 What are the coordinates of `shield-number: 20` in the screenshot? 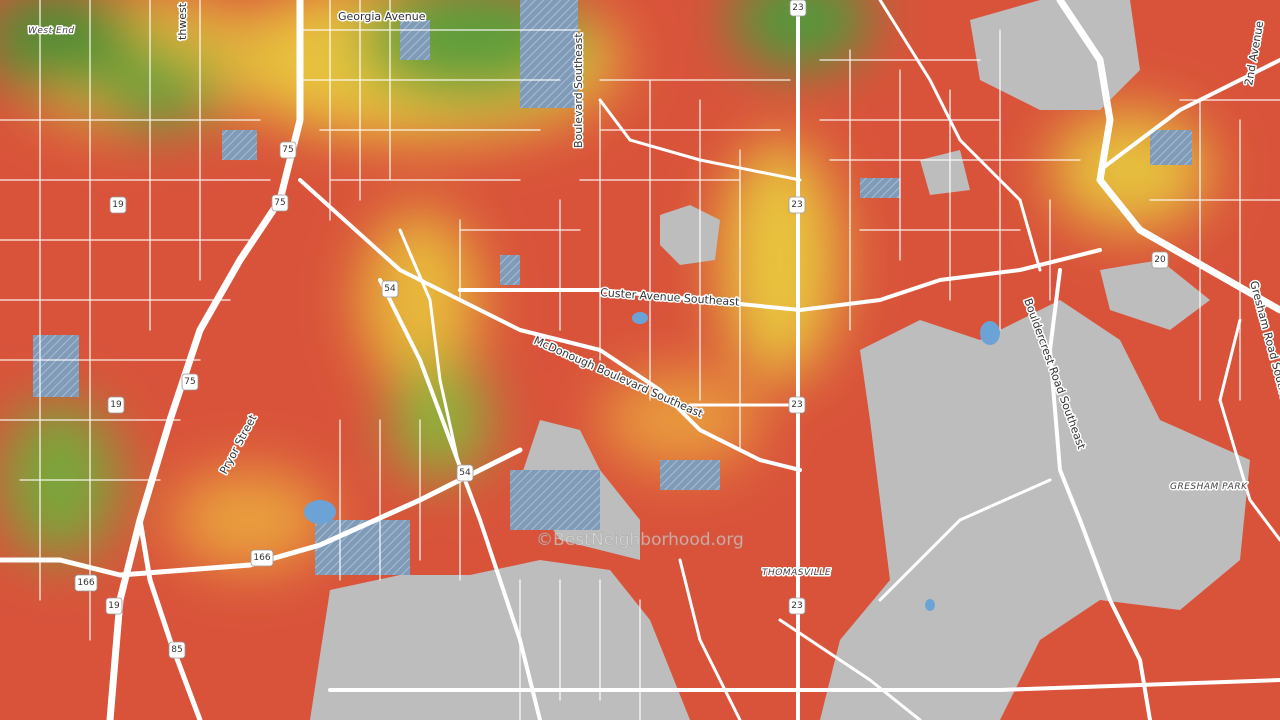 It's located at (1160, 260).